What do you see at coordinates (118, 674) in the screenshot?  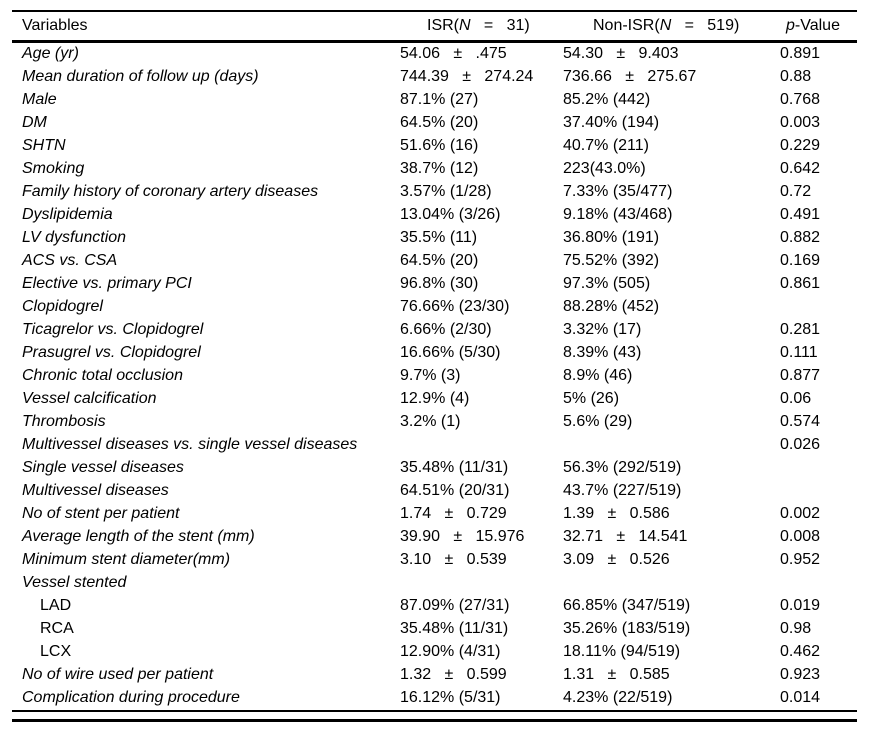 I see `variable-cell: No of wire used per patient` at bounding box center [118, 674].